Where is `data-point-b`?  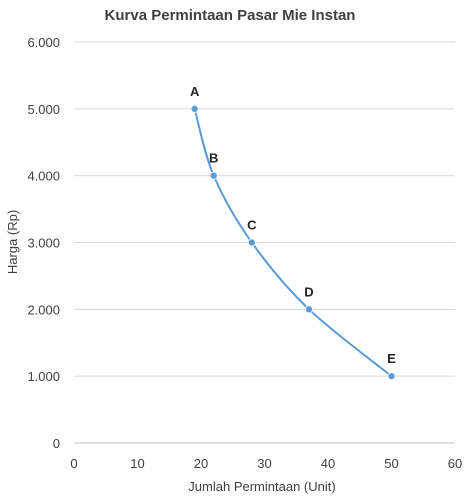 data-point-b is located at coordinates (213, 175).